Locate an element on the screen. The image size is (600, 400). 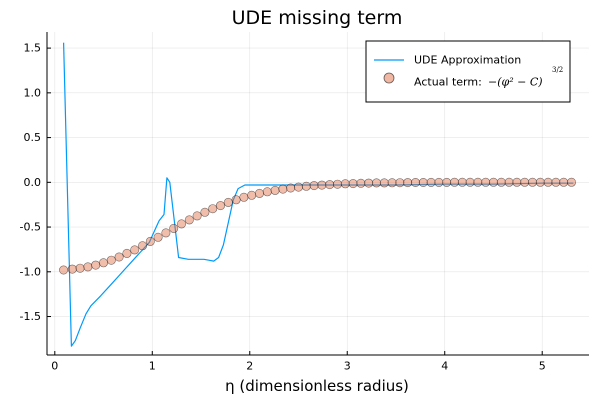
y-tick-label: 0.5 is located at coordinates (33, 137).